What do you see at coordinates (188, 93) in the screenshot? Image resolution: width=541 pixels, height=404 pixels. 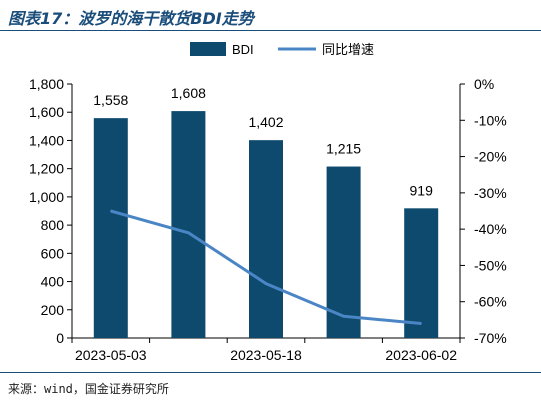 I see `bar-value-label: 1,608` at bounding box center [188, 93].